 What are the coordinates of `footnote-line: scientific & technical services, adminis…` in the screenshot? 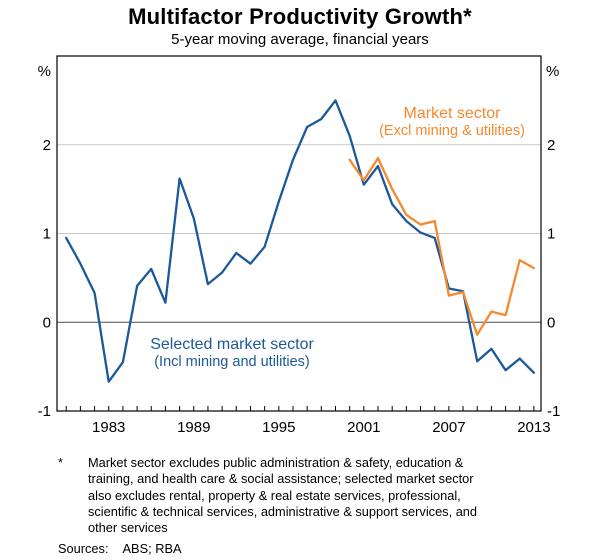 It's located at (283, 511).